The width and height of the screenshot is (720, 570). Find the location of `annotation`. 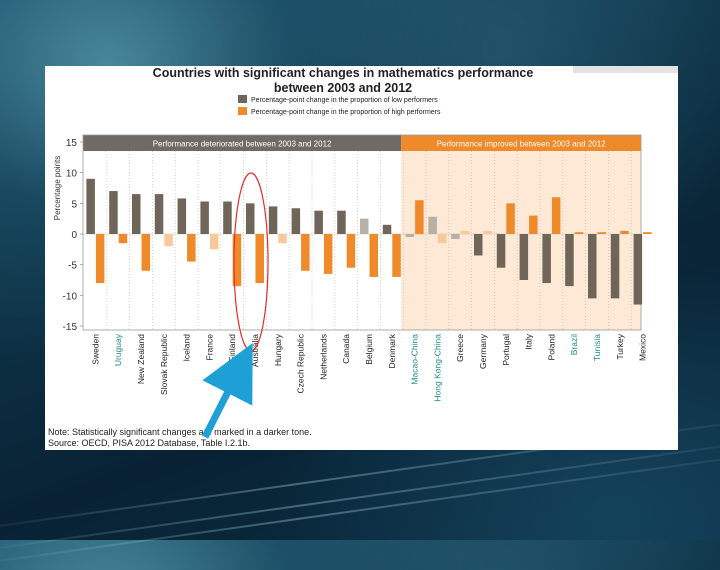

annotation is located at coordinates (235, 305).